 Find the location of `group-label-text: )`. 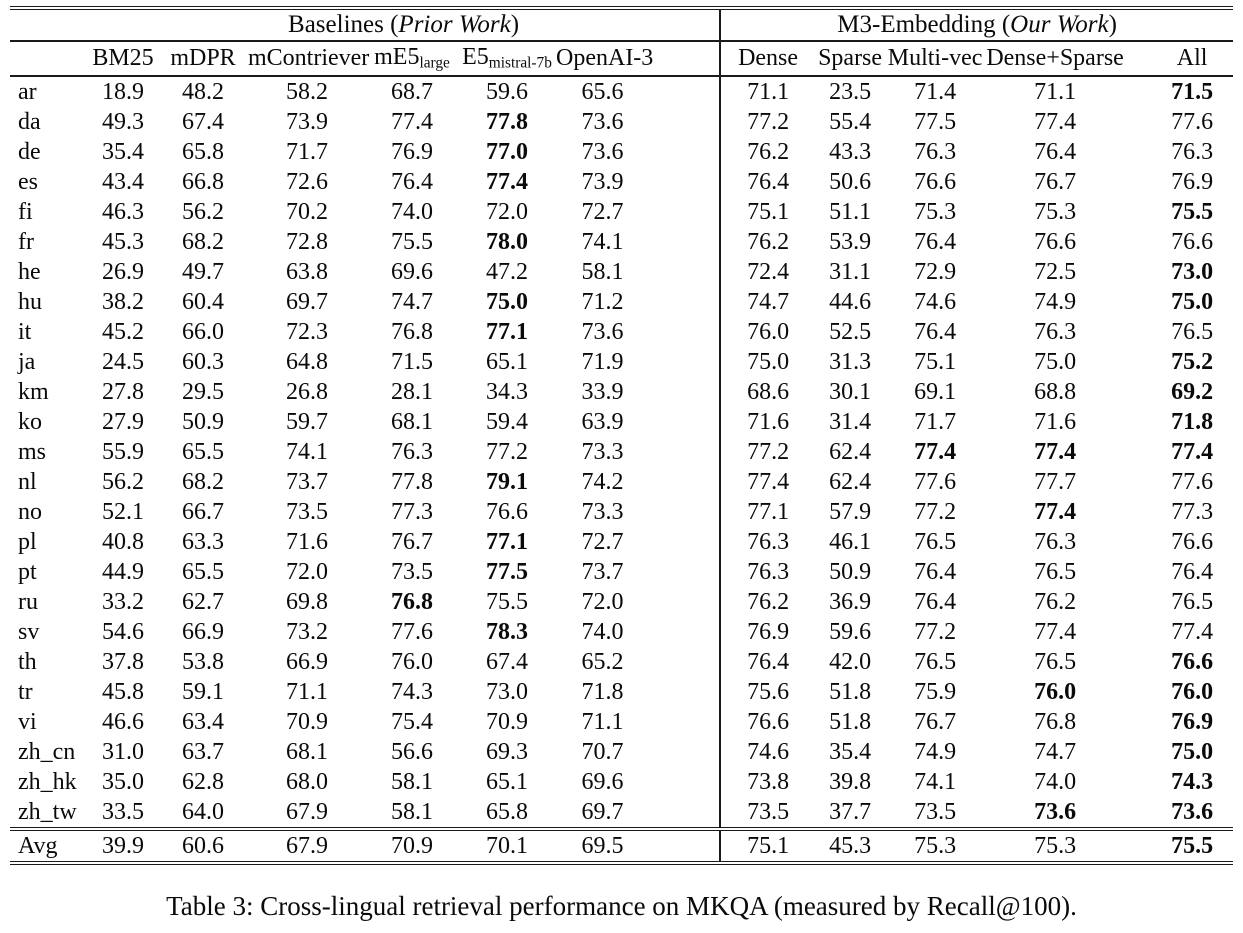

group-label-text: ) is located at coordinates (515, 24).